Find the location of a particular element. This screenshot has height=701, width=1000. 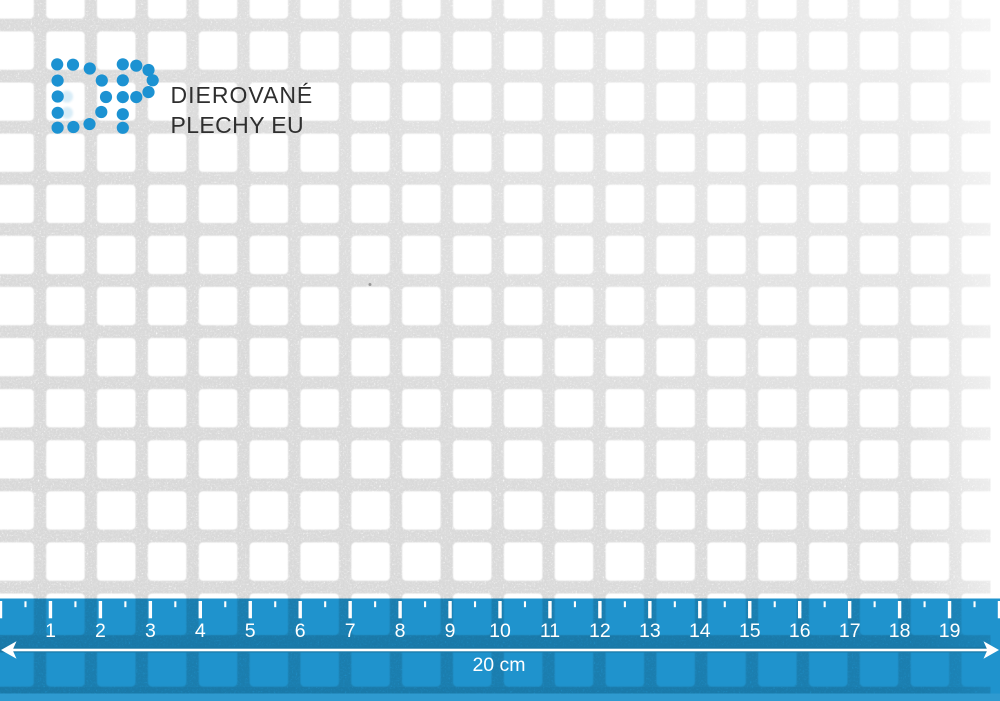

svg-text: 14 is located at coordinates (700, 631).